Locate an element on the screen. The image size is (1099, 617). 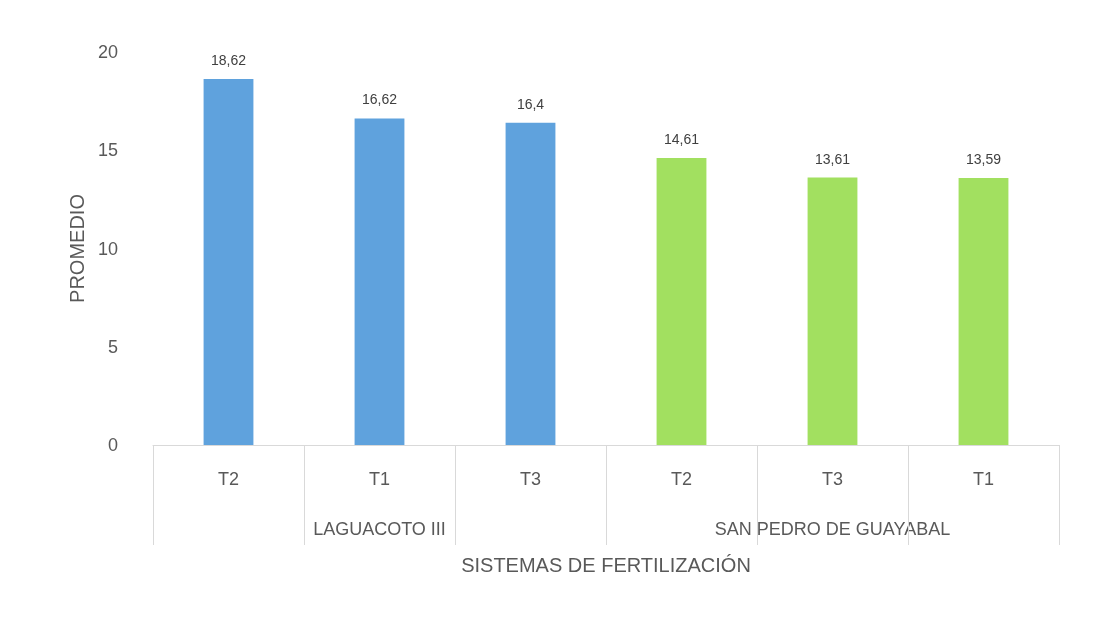
text: LAGUACOTO III is located at coordinates (379, 529).